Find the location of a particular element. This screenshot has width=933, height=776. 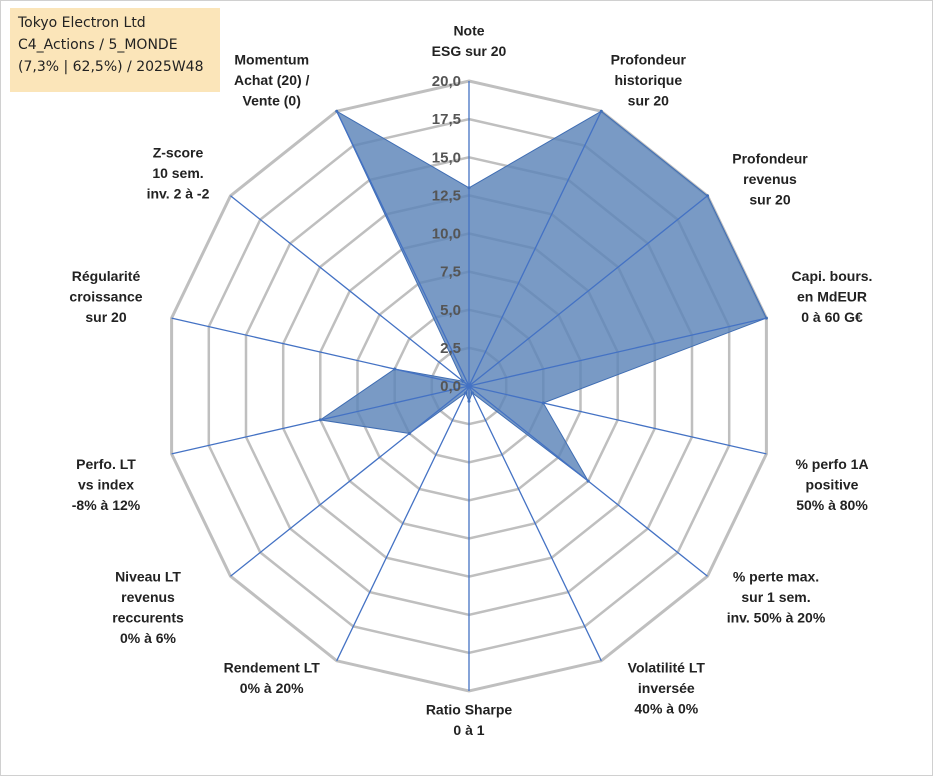

tick-label: 7,5 is located at coordinates (450, 272).